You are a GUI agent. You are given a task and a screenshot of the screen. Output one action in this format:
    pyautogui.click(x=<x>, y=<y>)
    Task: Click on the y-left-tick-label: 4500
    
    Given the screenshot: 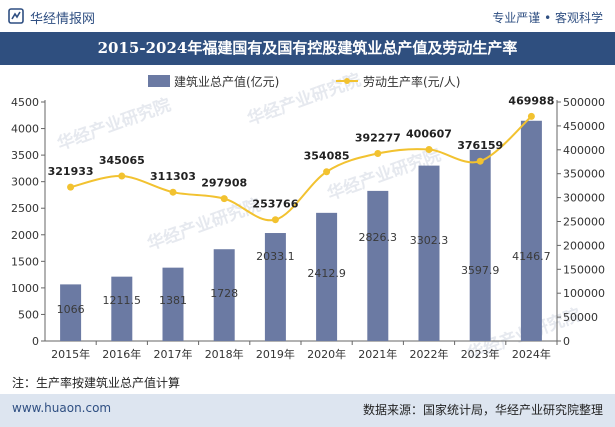 What is the action you would take?
    pyautogui.click(x=25, y=102)
    